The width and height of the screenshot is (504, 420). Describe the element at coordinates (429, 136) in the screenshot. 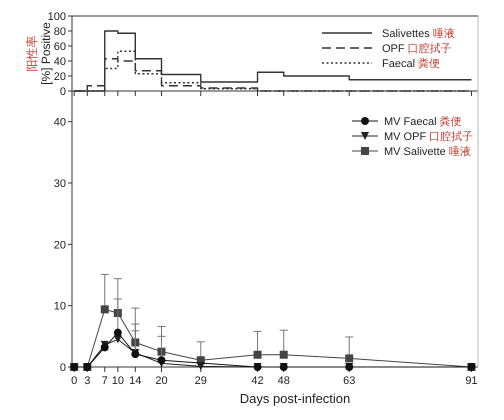

I see `legend-label: MV OPF 口腔拭子` at that location.